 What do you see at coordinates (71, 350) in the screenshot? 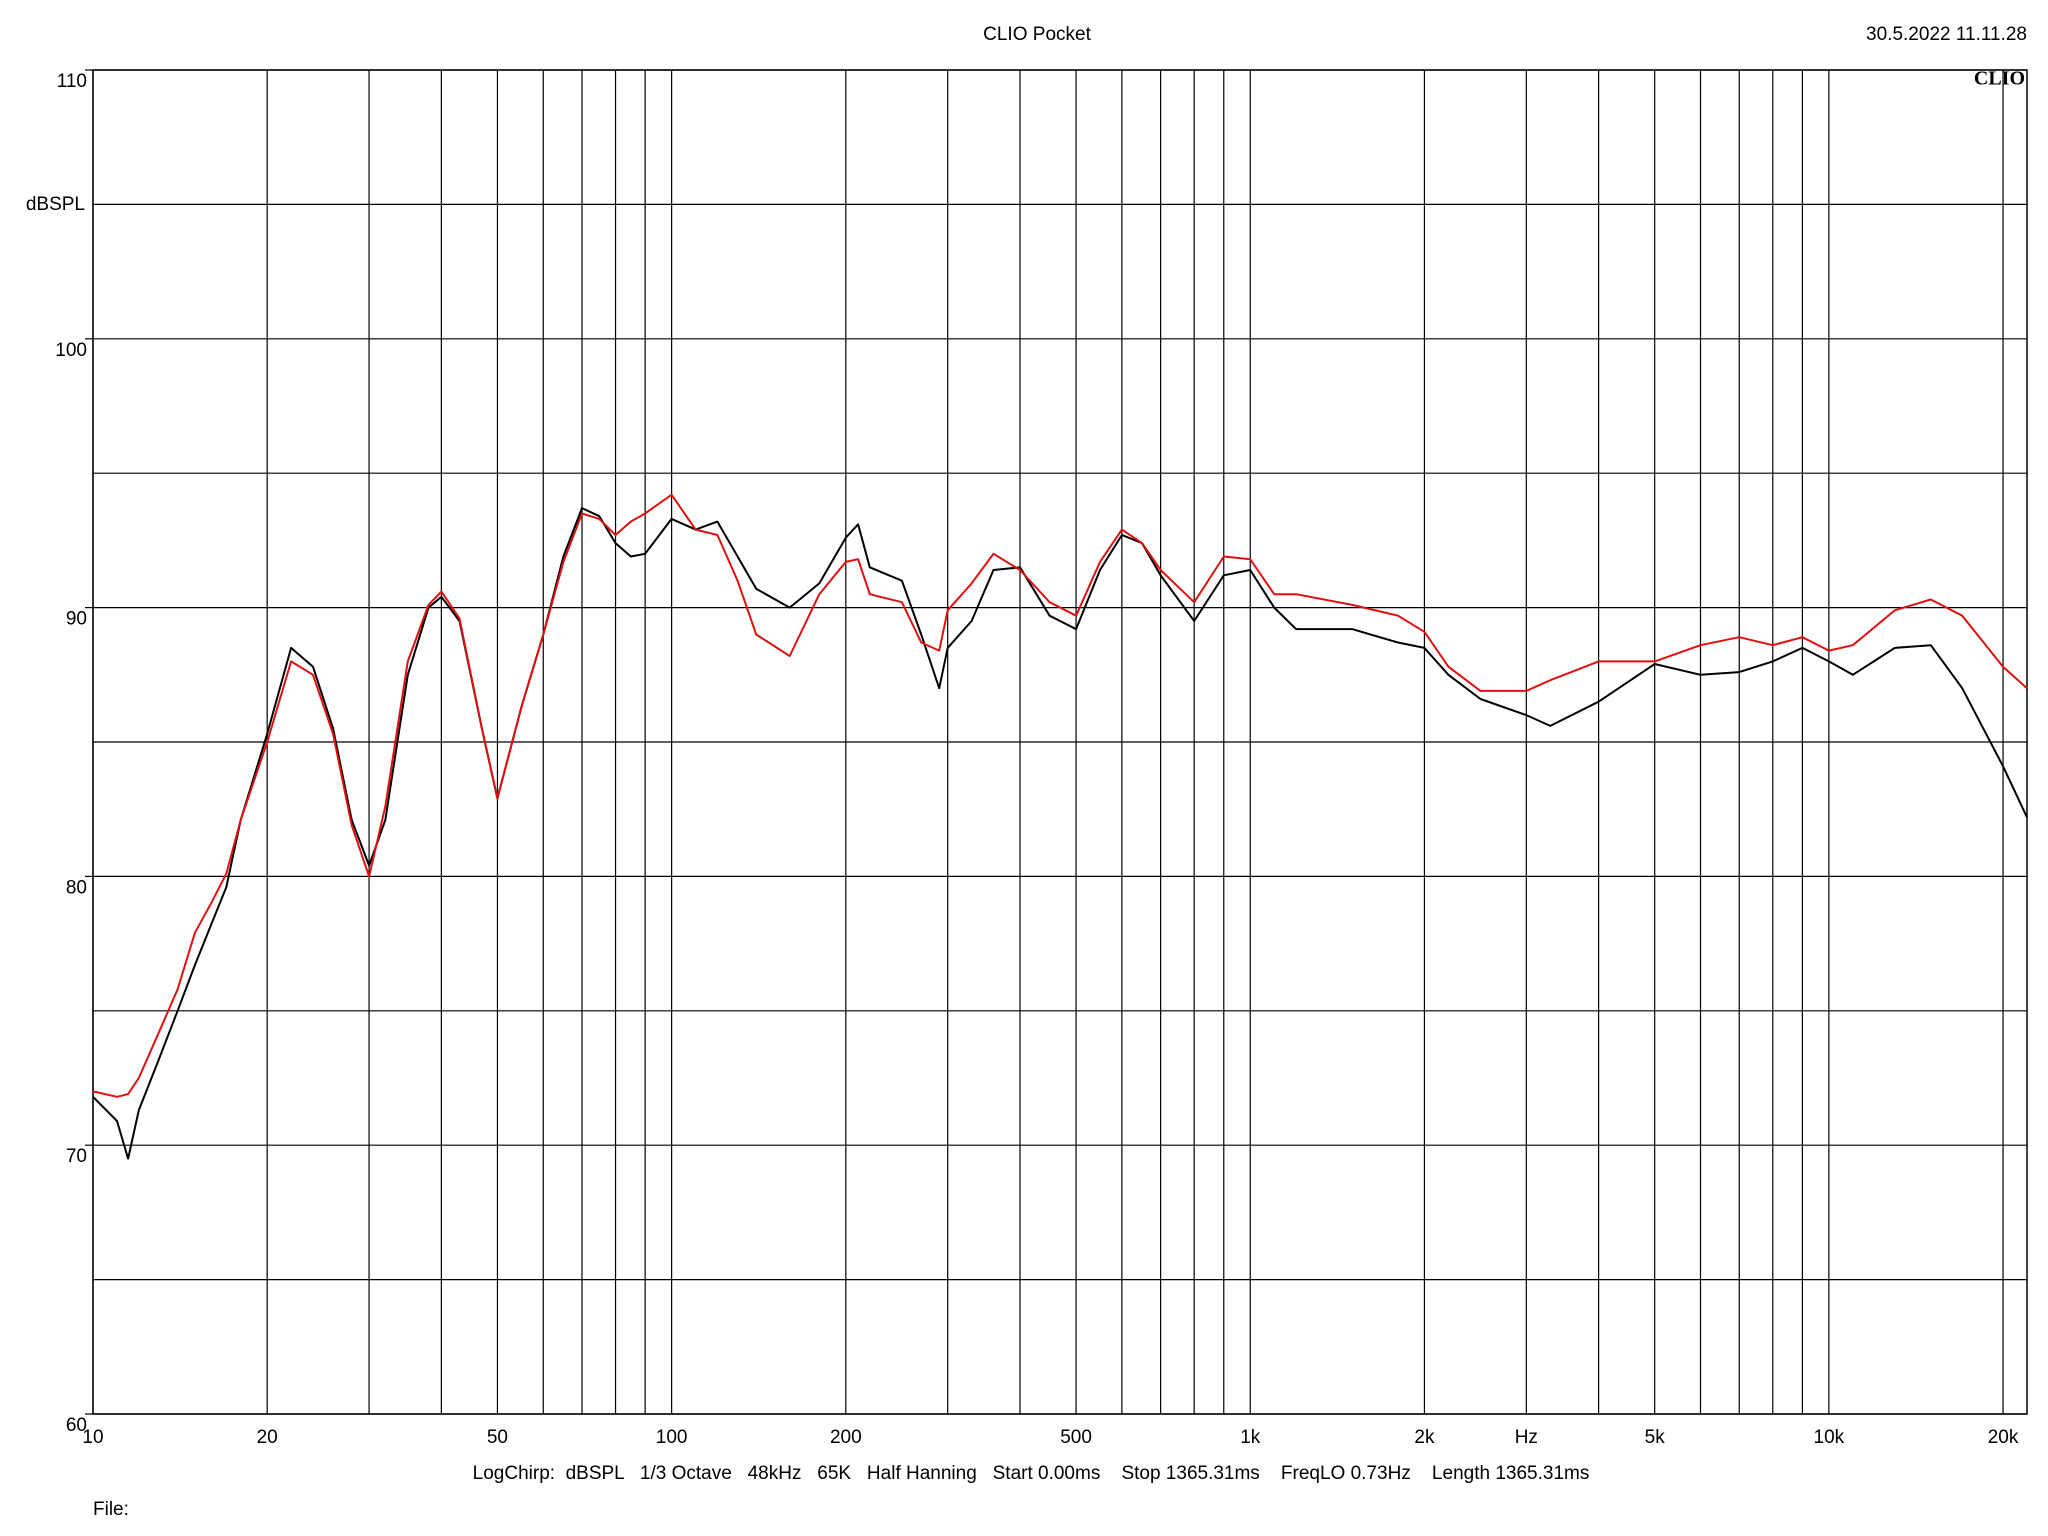
I see `y-tick-label: 100` at bounding box center [71, 350].